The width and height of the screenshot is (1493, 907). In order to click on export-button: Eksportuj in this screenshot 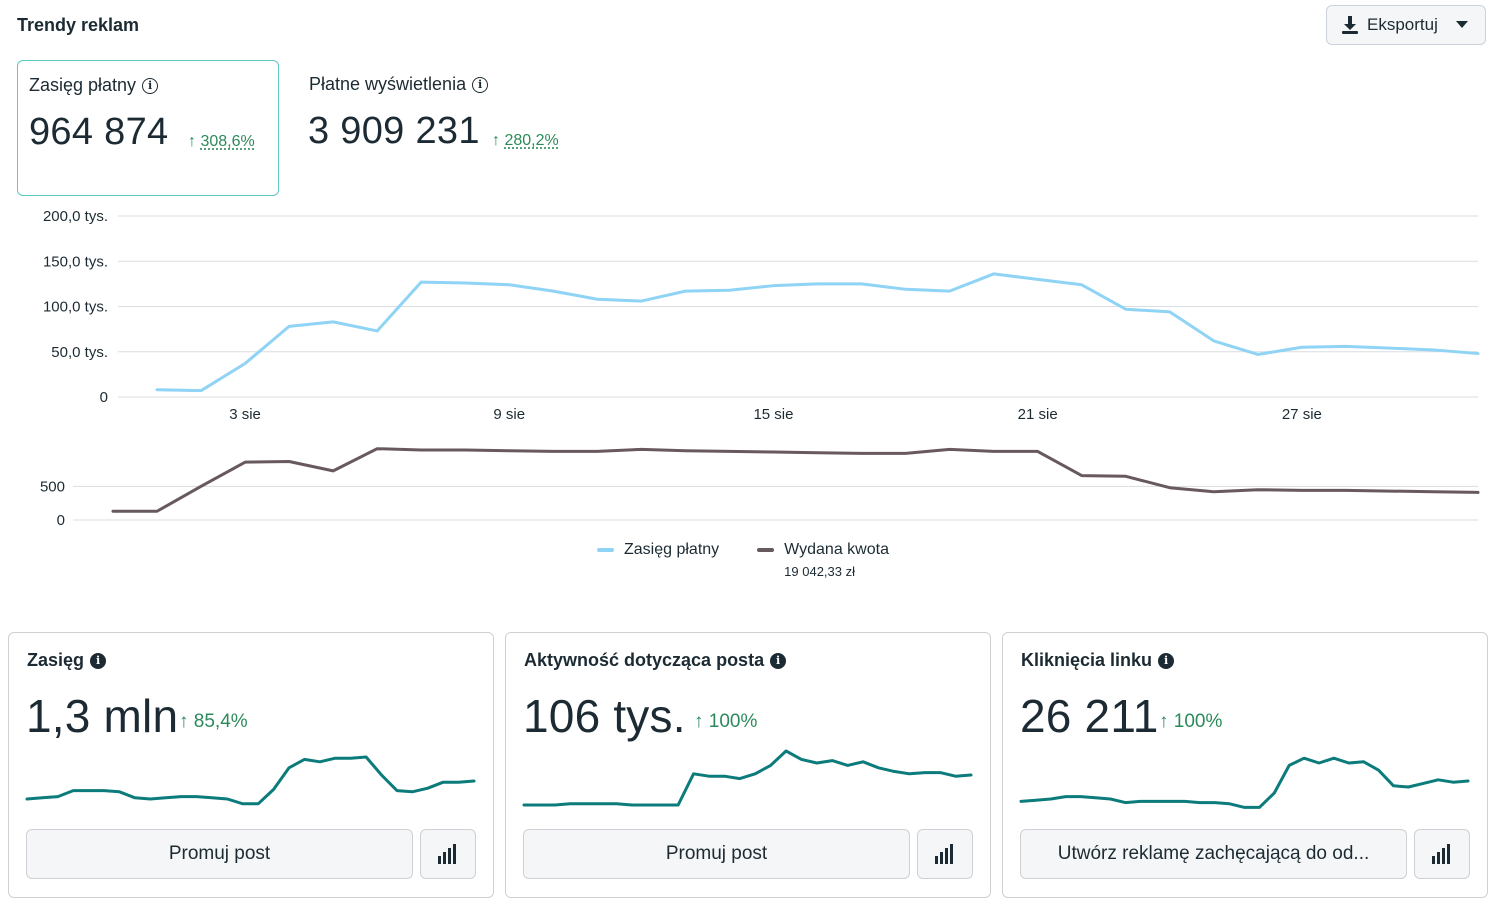, I will do `click(1406, 25)`.